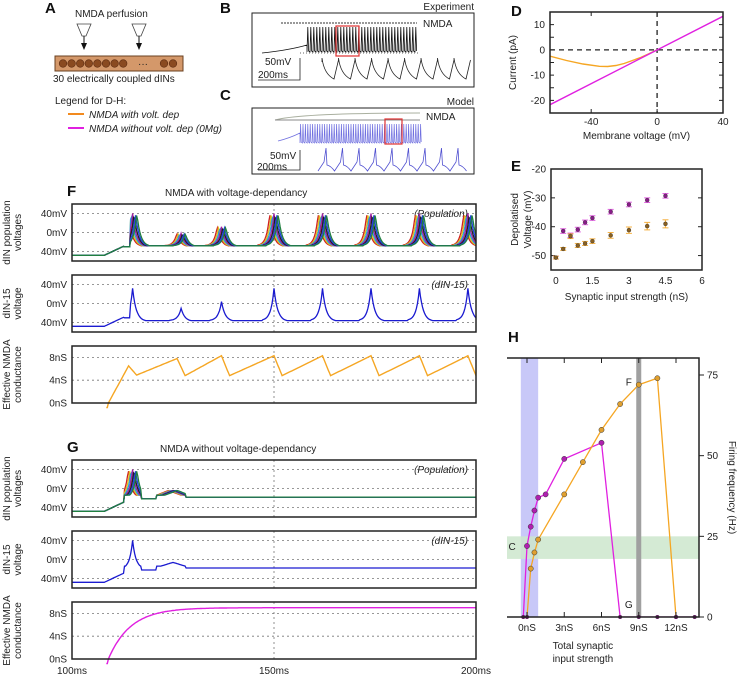 The image size is (738, 685). Describe the element at coordinates (392, 159) in the screenshot. I see `model-zoom-trace` at that location.